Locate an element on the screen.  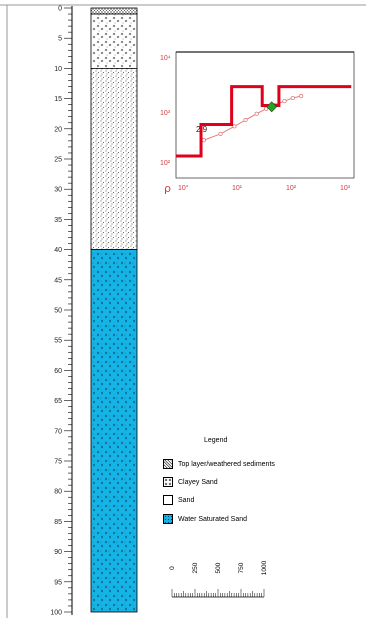
legend-item-label: Sand is located at coordinates (186, 500).